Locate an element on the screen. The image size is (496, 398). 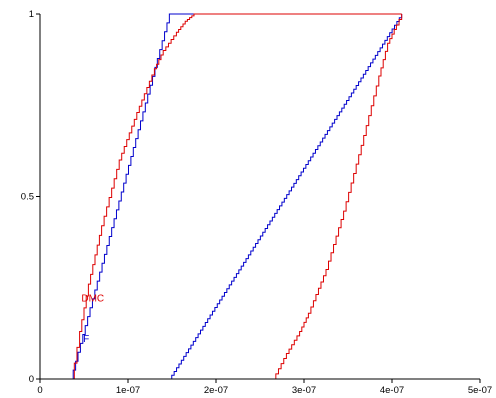
x-tick-label: 2e-07 is located at coordinates (216, 390).